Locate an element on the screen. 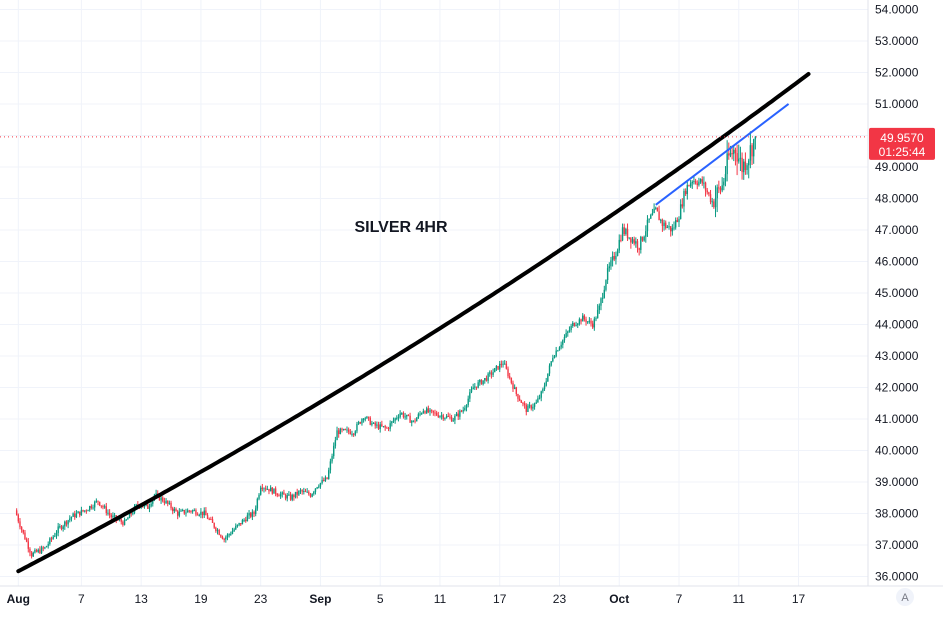 This screenshot has height=619, width=943. time-axis: Aug 7 13 19 23 Sep 5 11 17 23 Oct 7 11 17 is located at coordinates (406, 599).